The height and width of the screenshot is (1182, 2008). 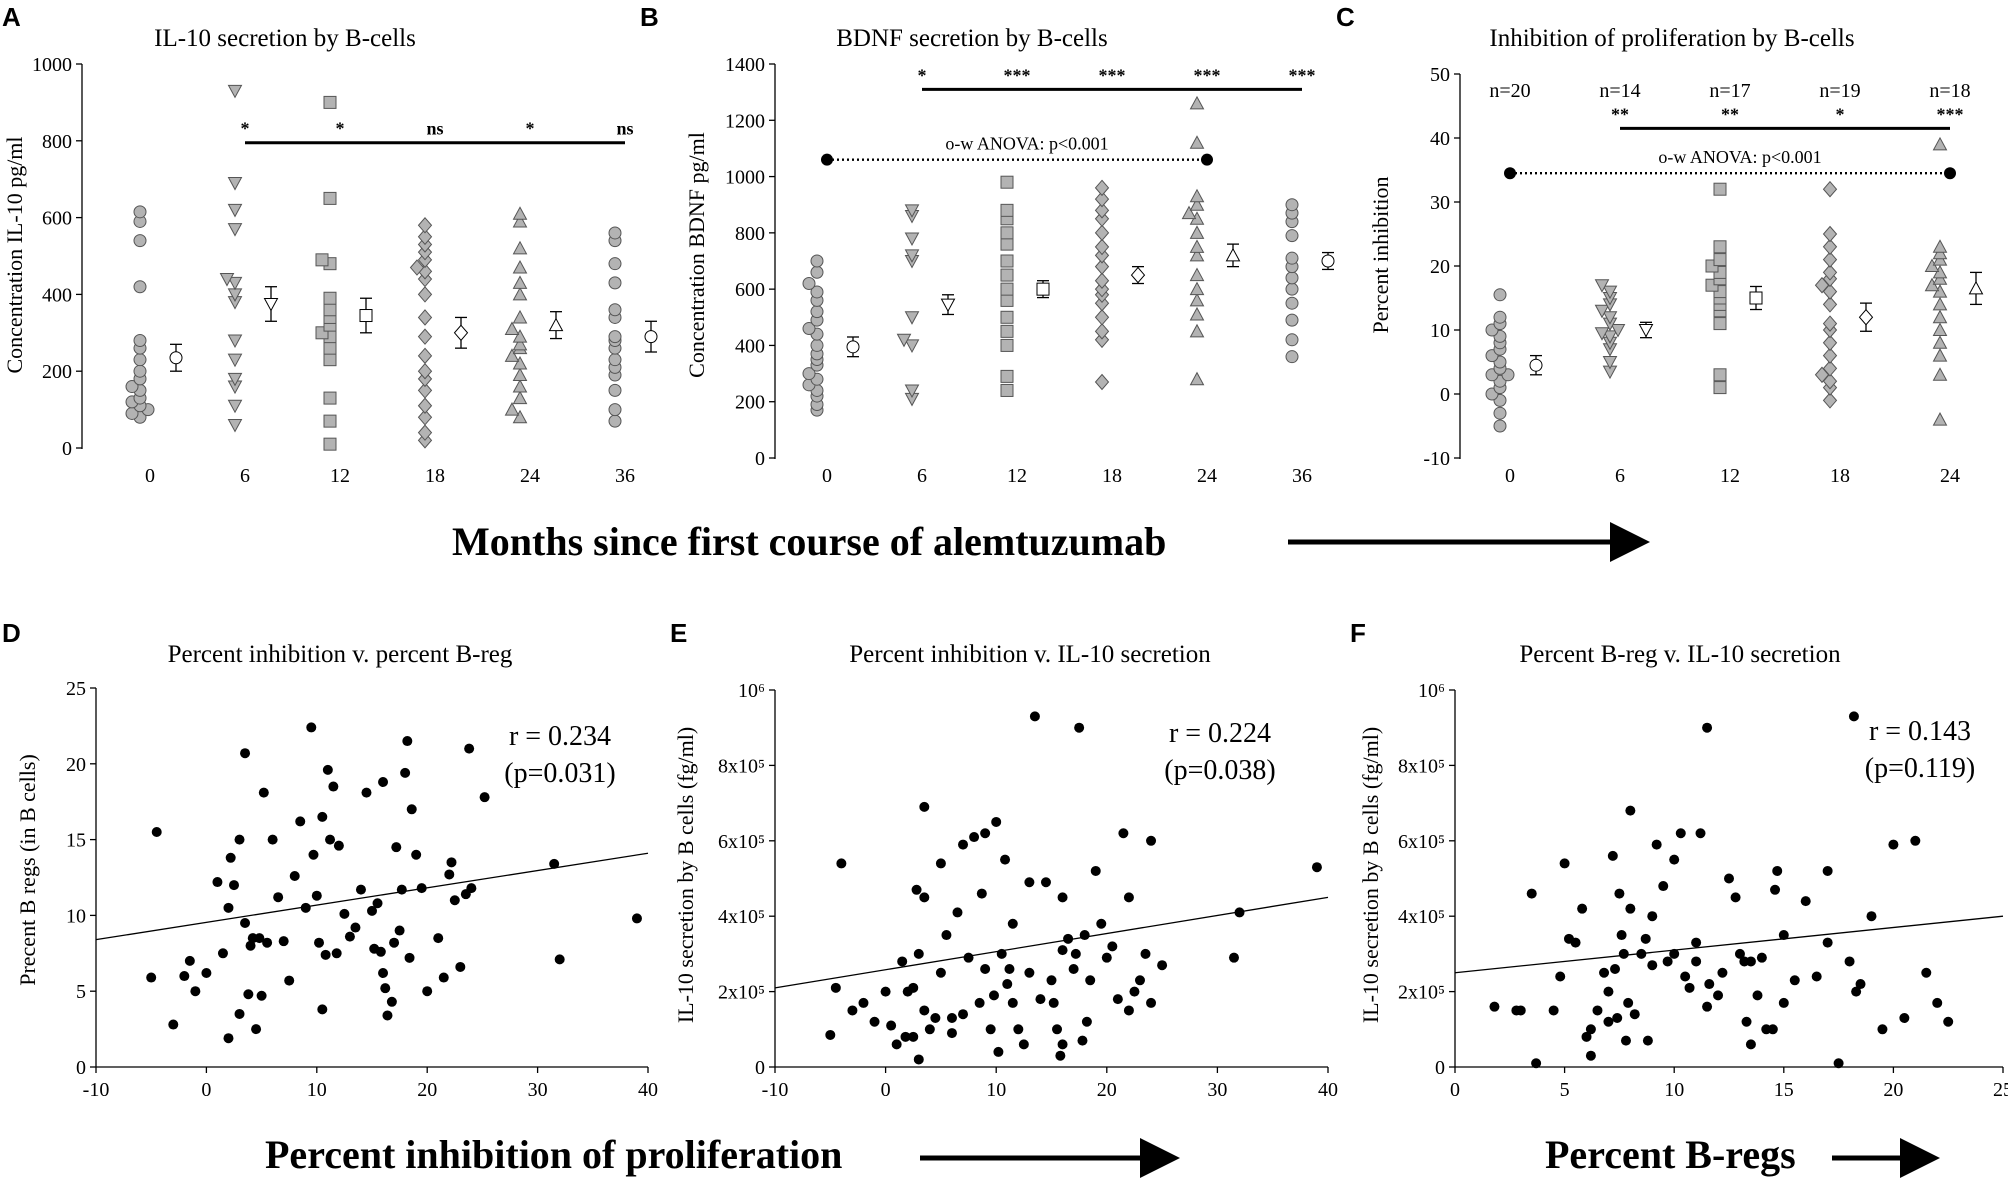 I want to click on x-tick-label: 10, so click(x=317, y=1090).